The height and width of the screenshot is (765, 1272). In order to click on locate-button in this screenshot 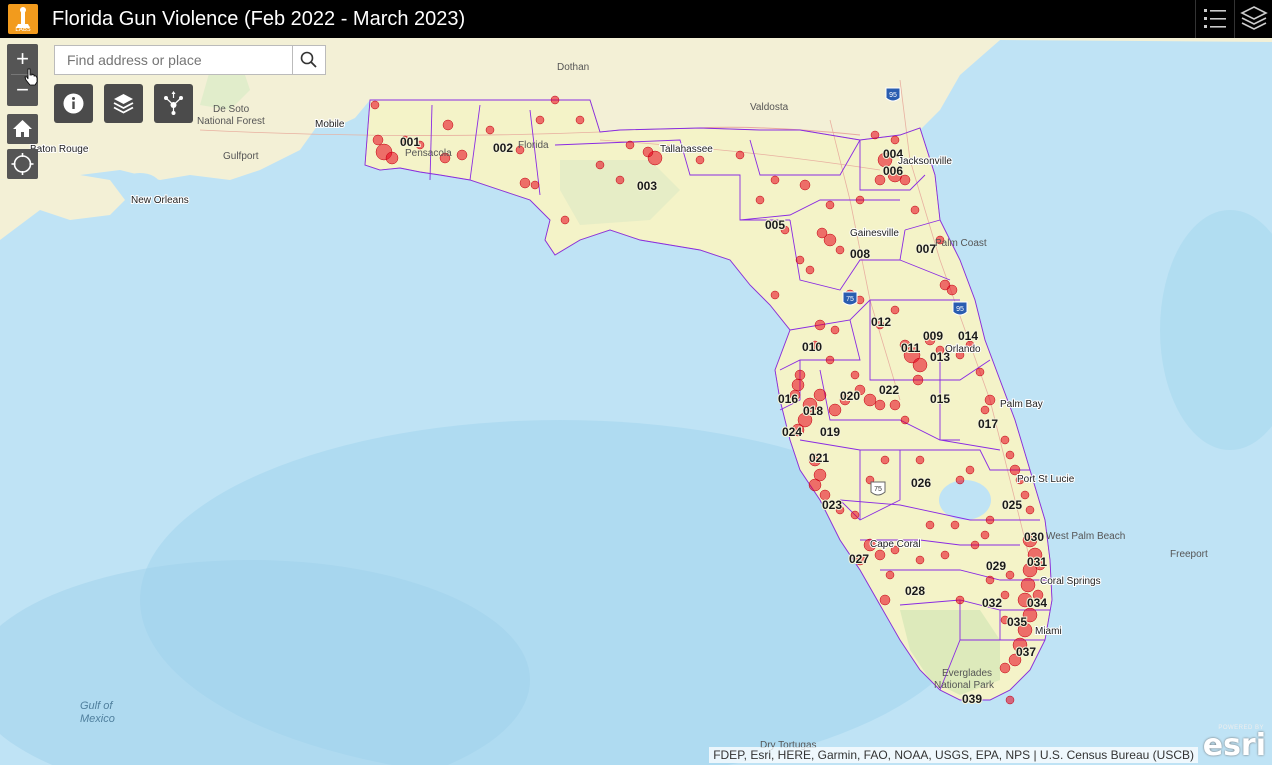, I will do `click(22, 164)`.